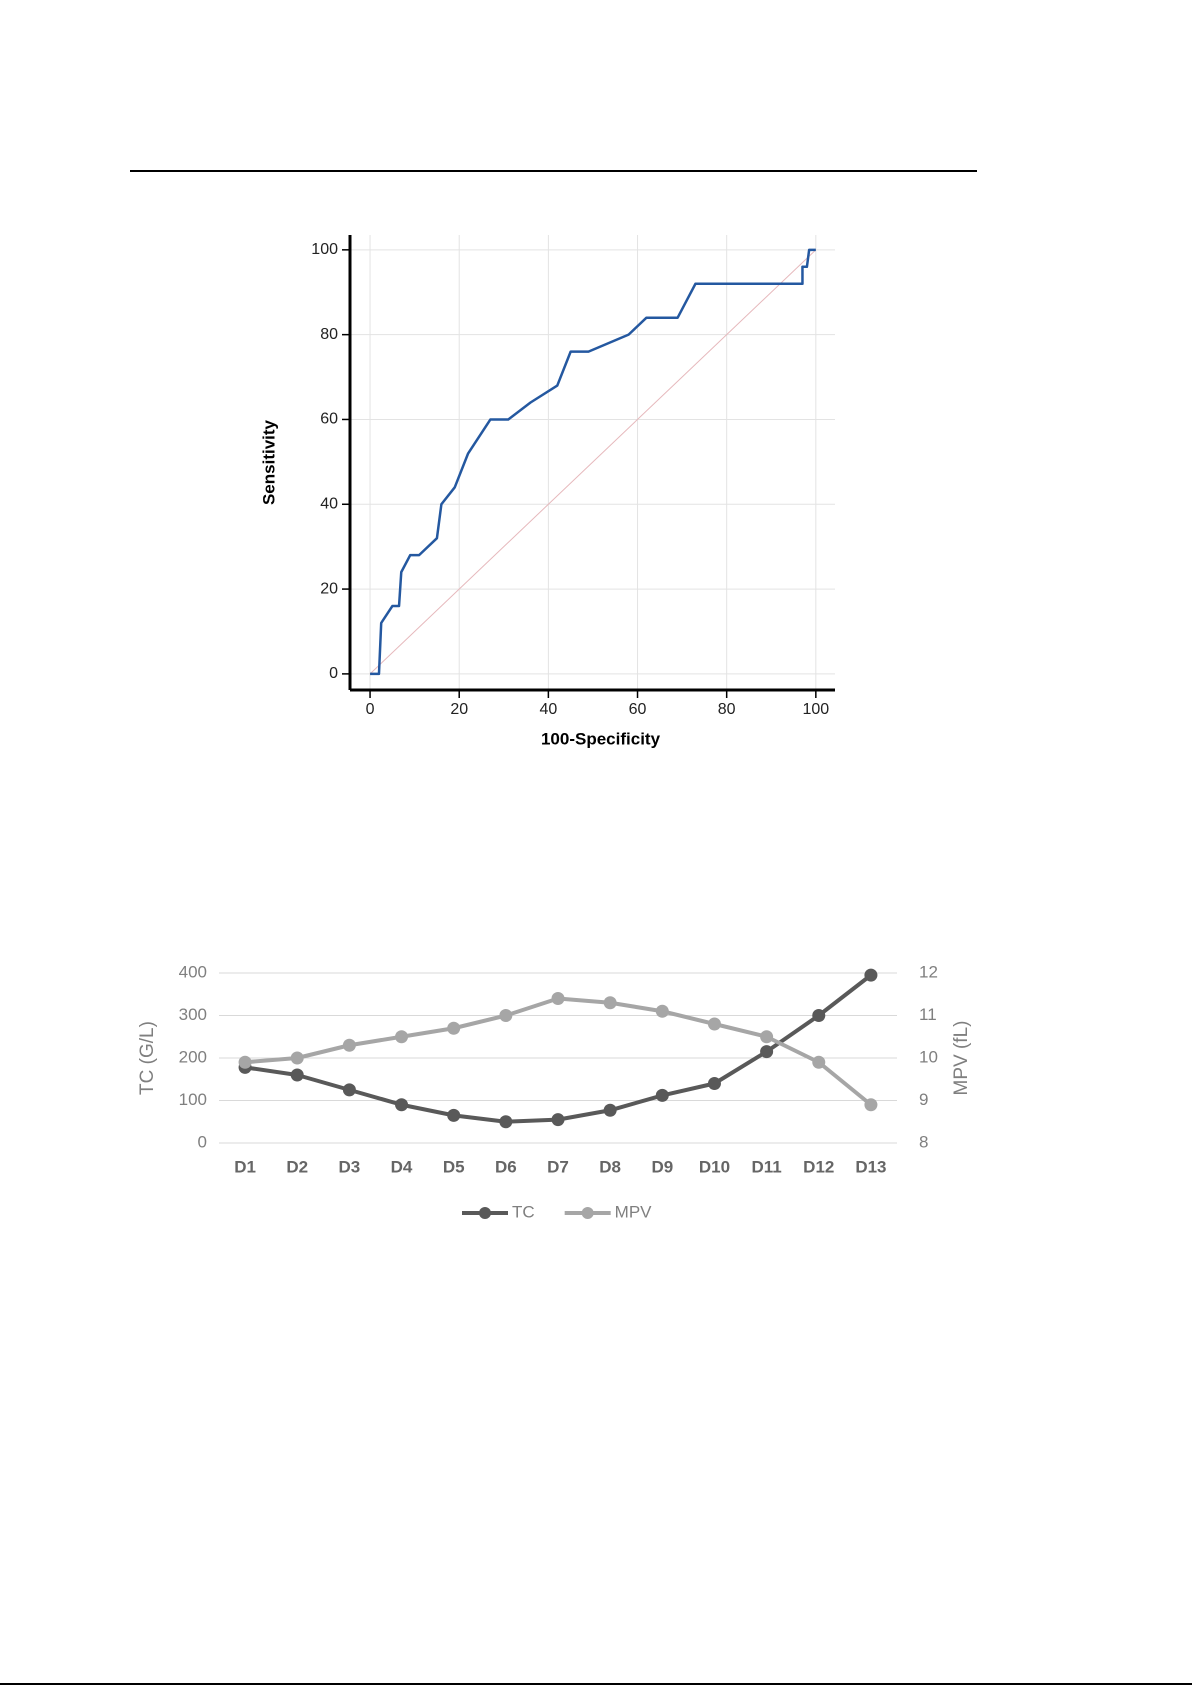 This screenshot has width=1192, height=1686. I want to click on y-tick-label: 60, so click(329, 419).